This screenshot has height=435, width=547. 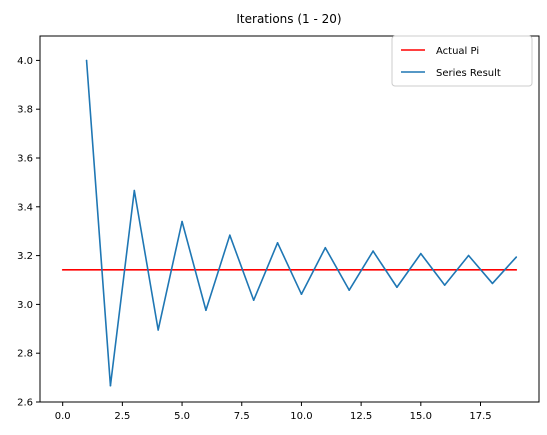 What do you see at coordinates (25, 207) in the screenshot?
I see `y-tick-label: 3.4` at bounding box center [25, 207].